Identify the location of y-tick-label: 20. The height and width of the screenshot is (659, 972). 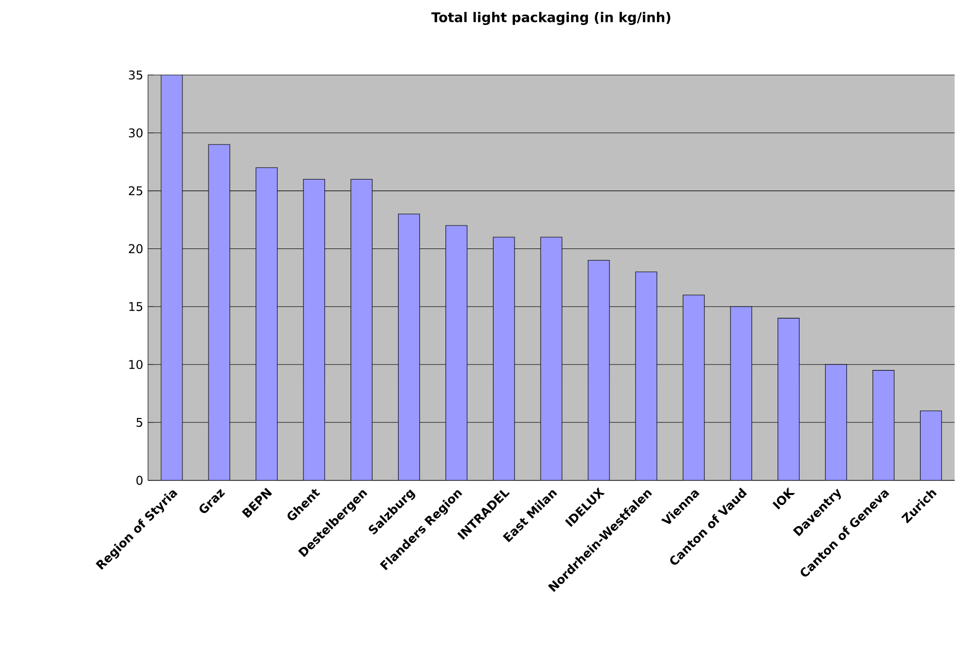
(135, 249).